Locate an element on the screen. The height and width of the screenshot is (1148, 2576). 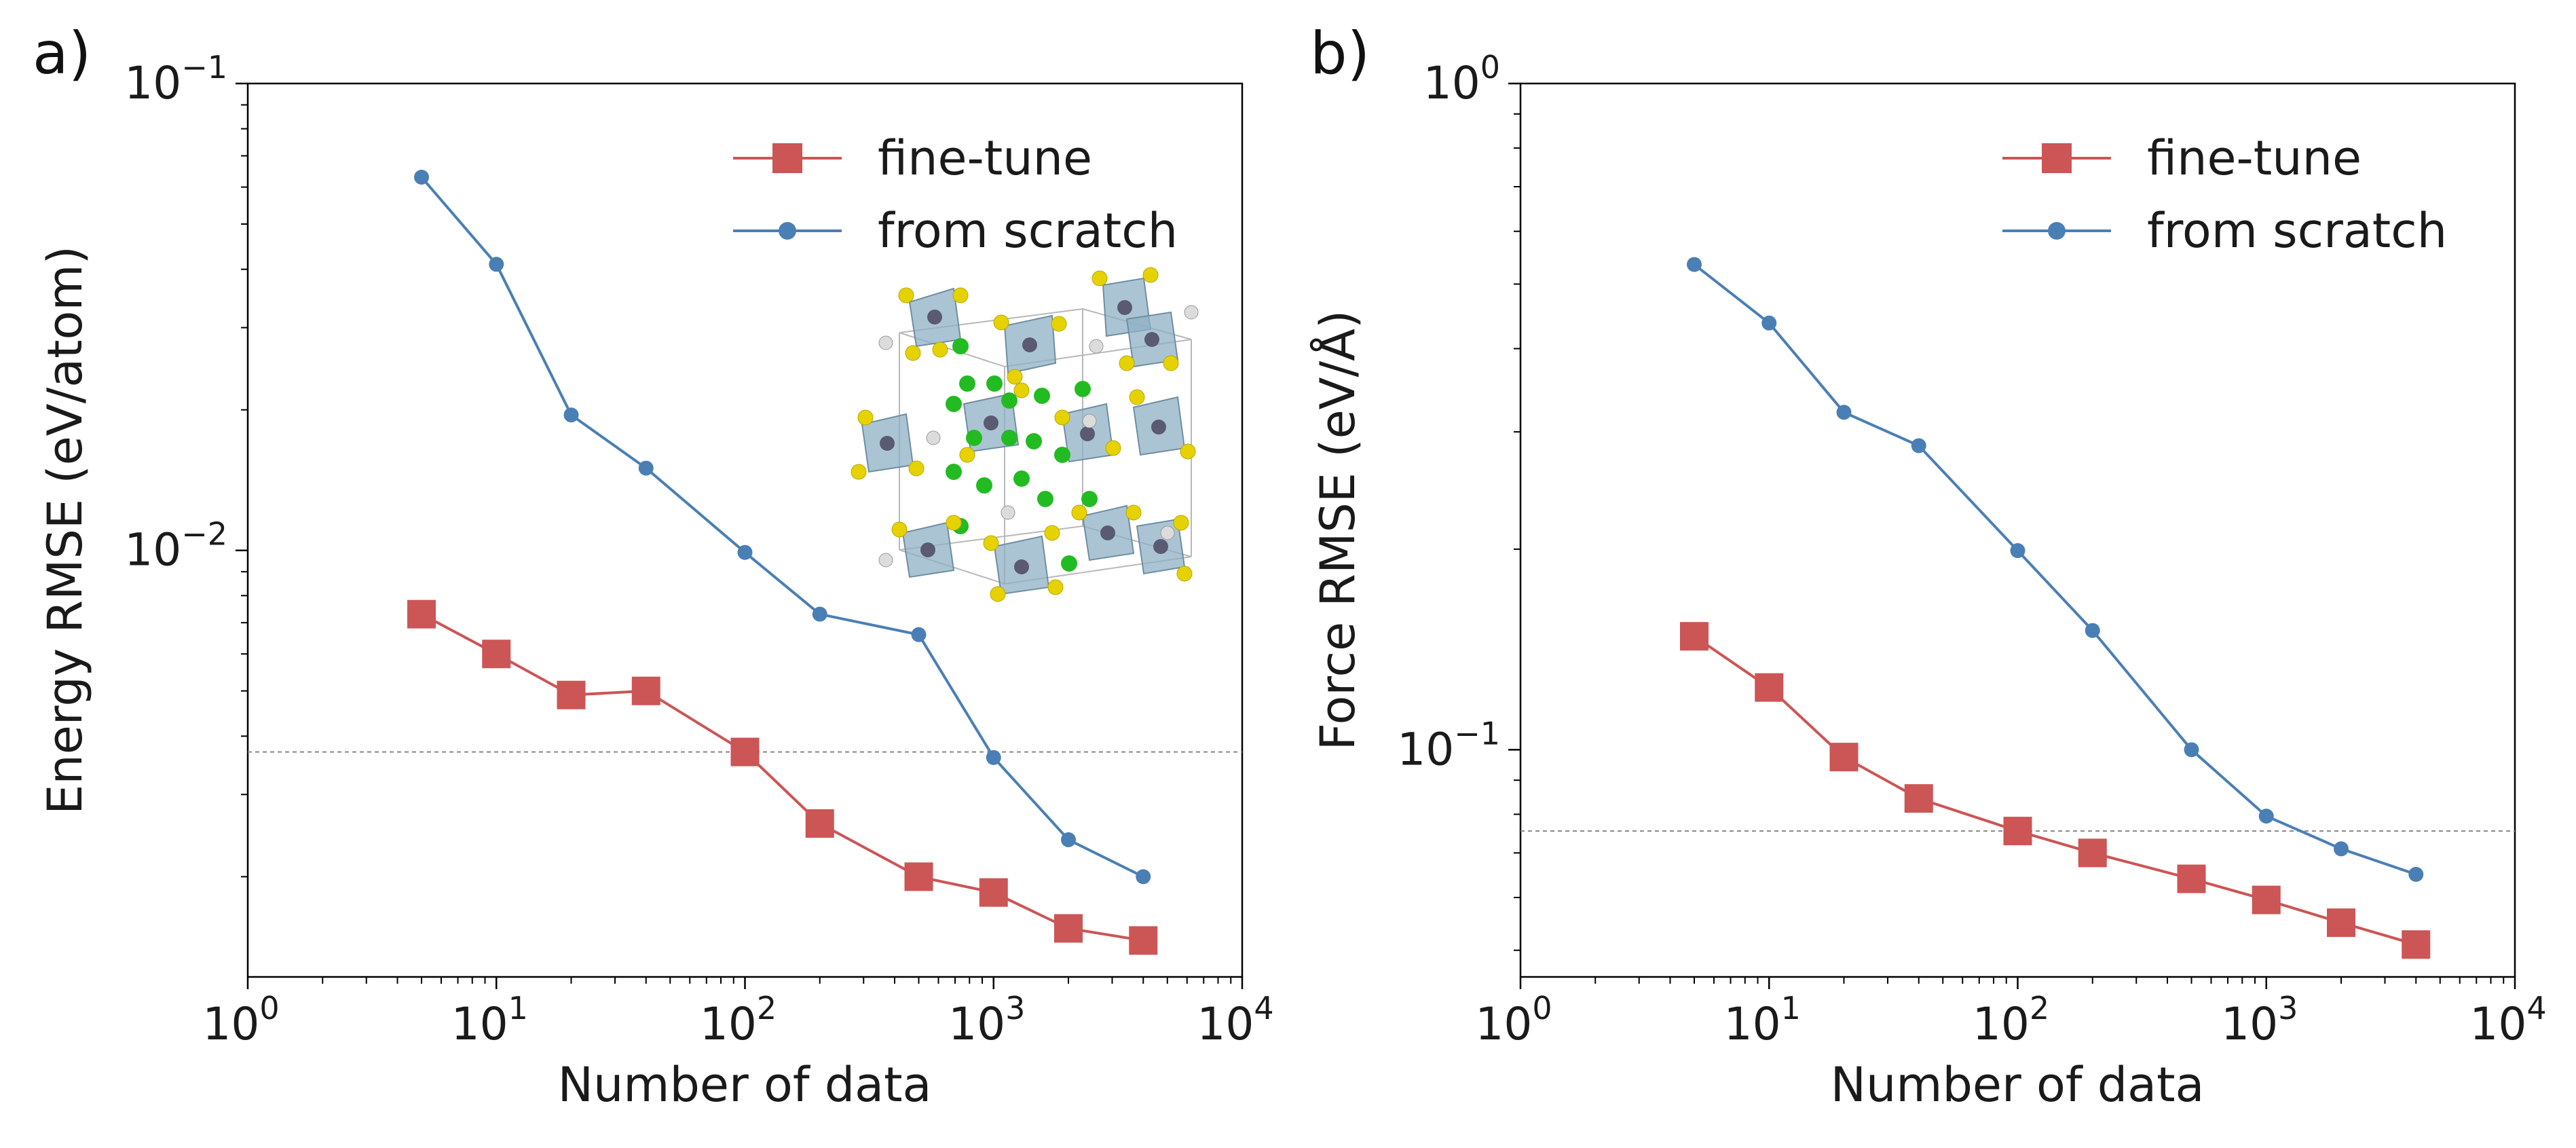
legend-item-from-scratch-a: from scratch is located at coordinates (956, 231).